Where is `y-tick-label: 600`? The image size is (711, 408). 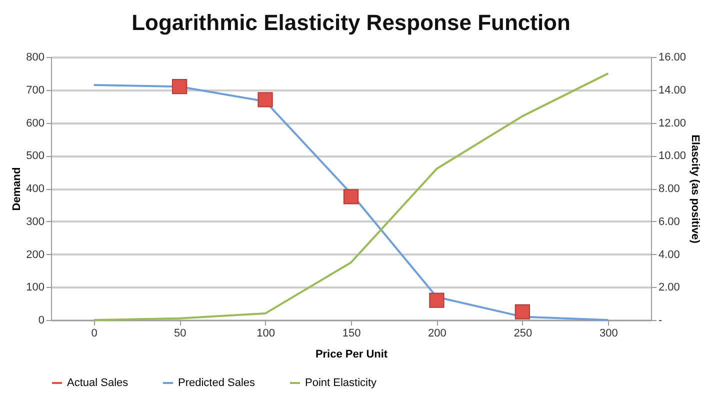 y-tick-label: 600 is located at coordinates (35, 123).